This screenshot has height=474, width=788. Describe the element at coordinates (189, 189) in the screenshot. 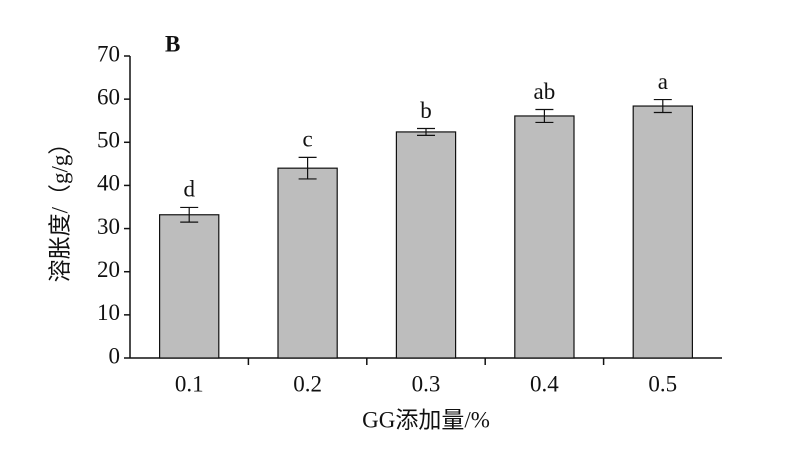

I see `significance-letter: d` at that location.